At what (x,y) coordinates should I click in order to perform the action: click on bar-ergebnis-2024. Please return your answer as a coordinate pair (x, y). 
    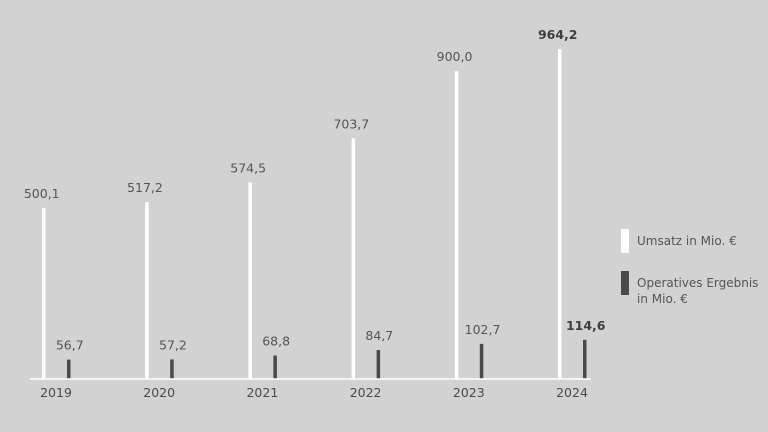
    Looking at the image, I should click on (585, 359).